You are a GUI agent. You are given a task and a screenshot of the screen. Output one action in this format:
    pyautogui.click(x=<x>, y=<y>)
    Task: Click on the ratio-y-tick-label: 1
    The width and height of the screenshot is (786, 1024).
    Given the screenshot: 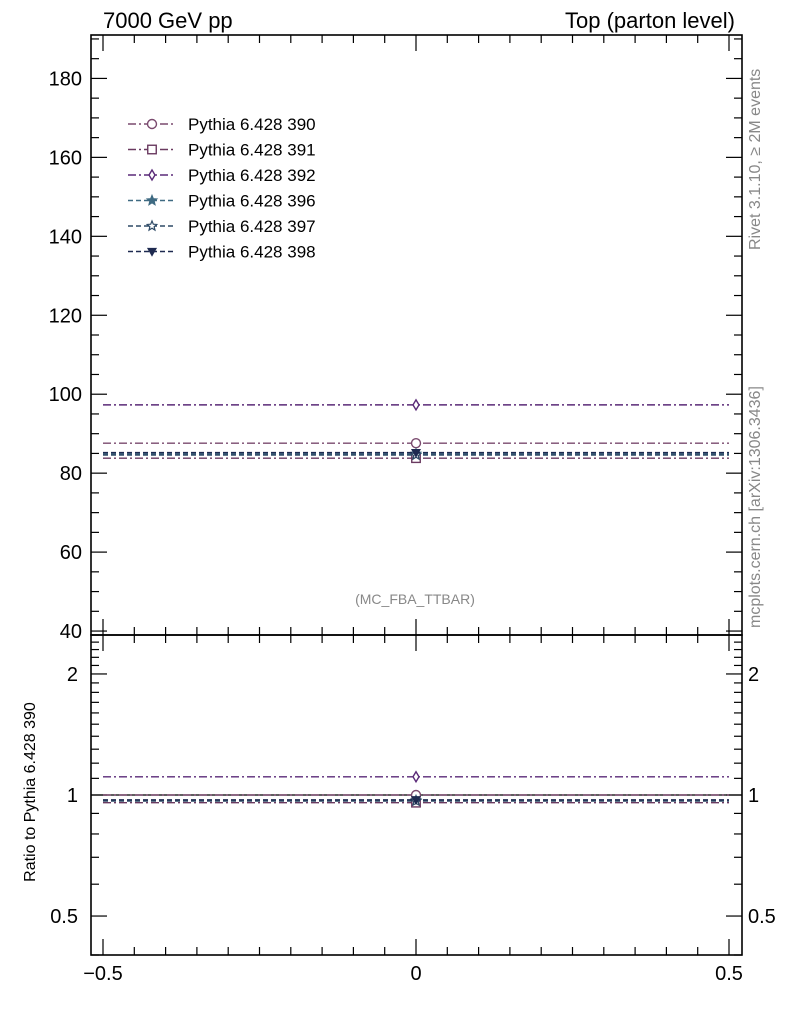 What is the action you would take?
    pyautogui.click(x=72, y=796)
    